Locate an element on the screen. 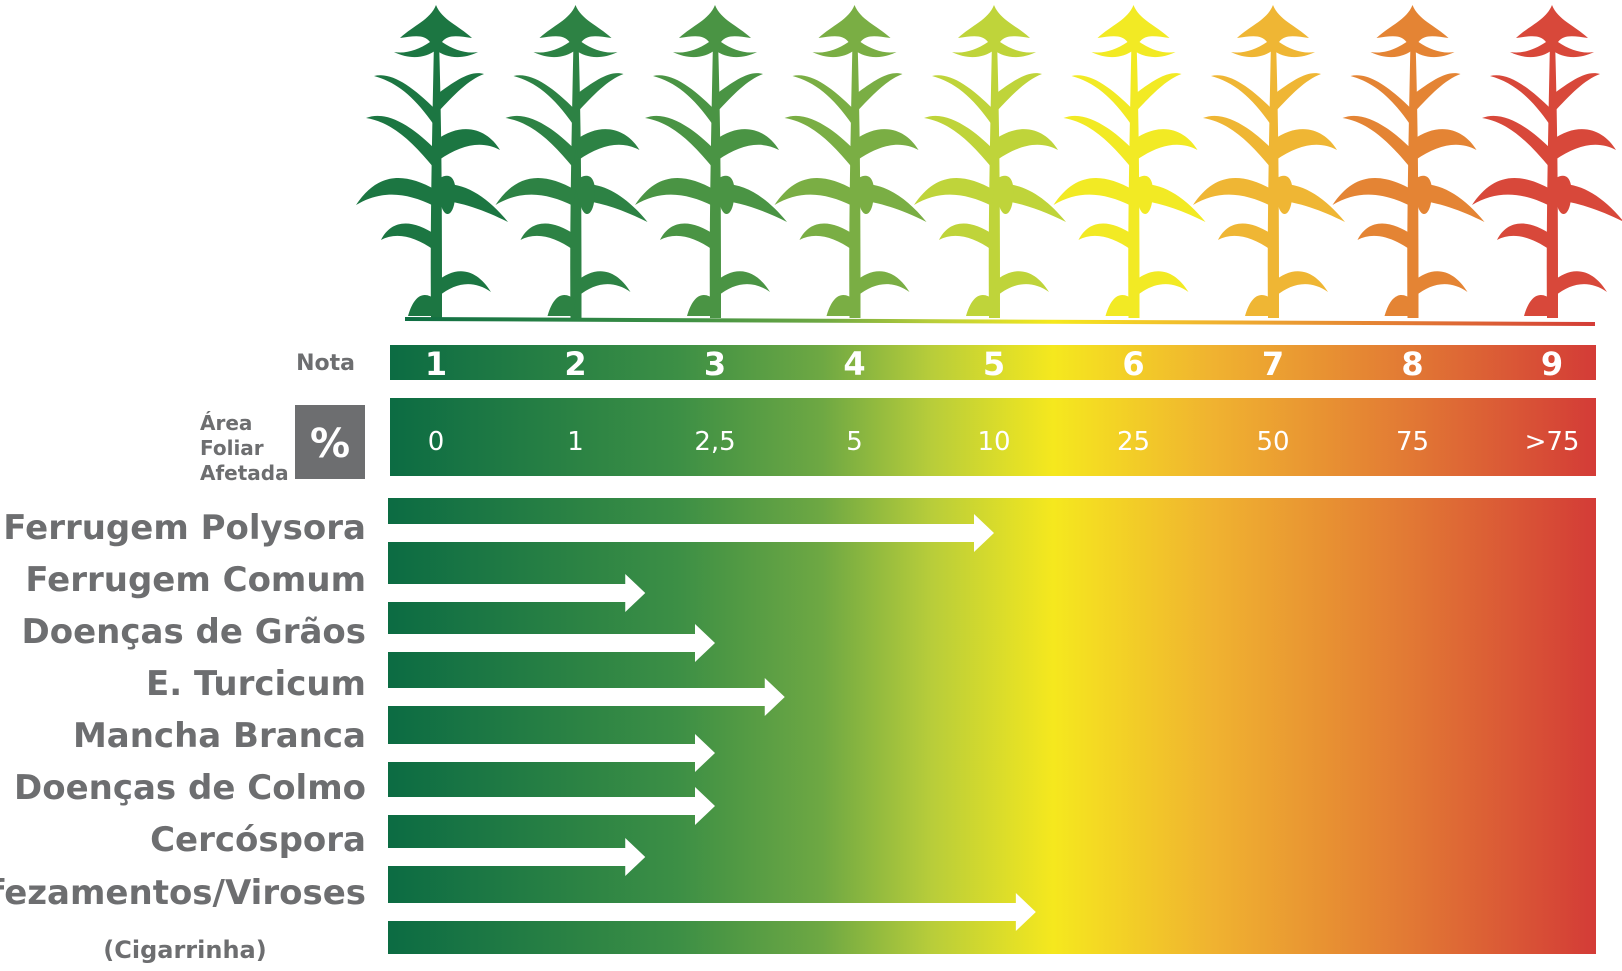 The width and height of the screenshot is (1622, 971). area-tick-1: 0 is located at coordinates (436, 442).